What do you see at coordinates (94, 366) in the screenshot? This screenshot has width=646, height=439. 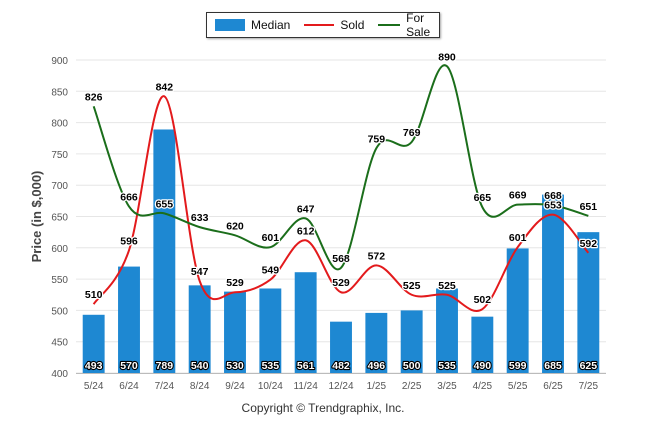 I see `bar-data-label: 493` at bounding box center [94, 366].